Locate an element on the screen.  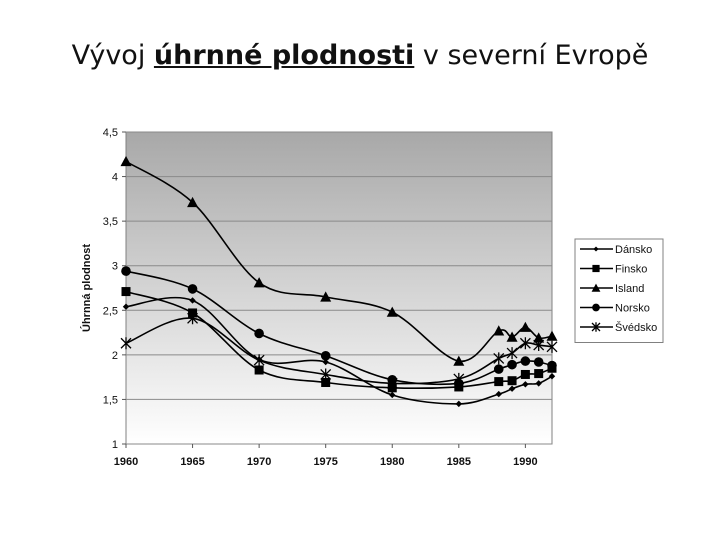
x-tick-label-5: 1985 is located at coordinates (459, 462).